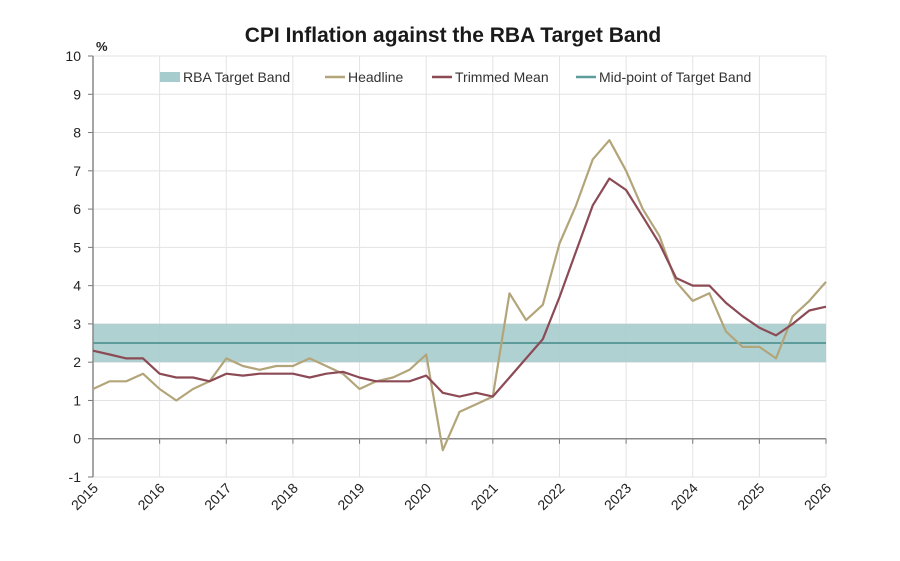  Describe the element at coordinates (77, 362) in the screenshot. I see `y-tick-label: 2` at that location.